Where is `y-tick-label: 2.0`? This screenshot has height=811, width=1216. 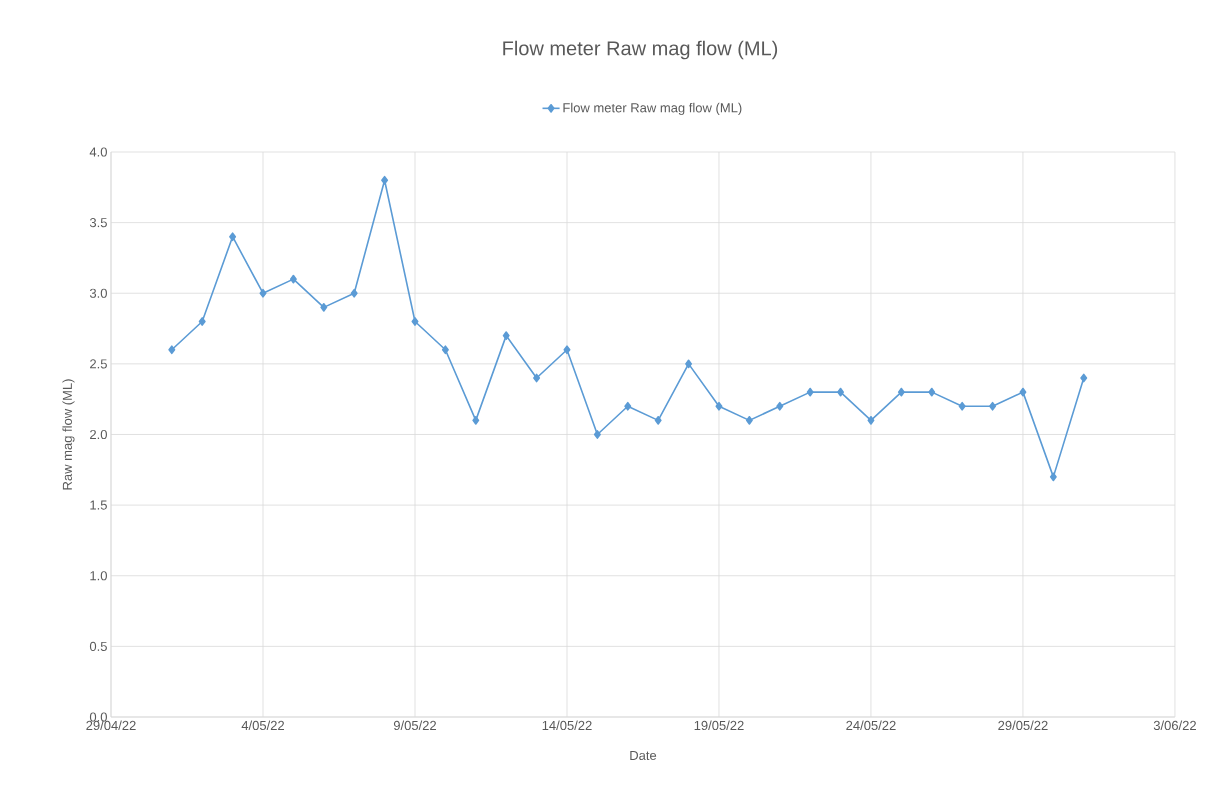 y-tick-label: 2.0 is located at coordinates (98, 434).